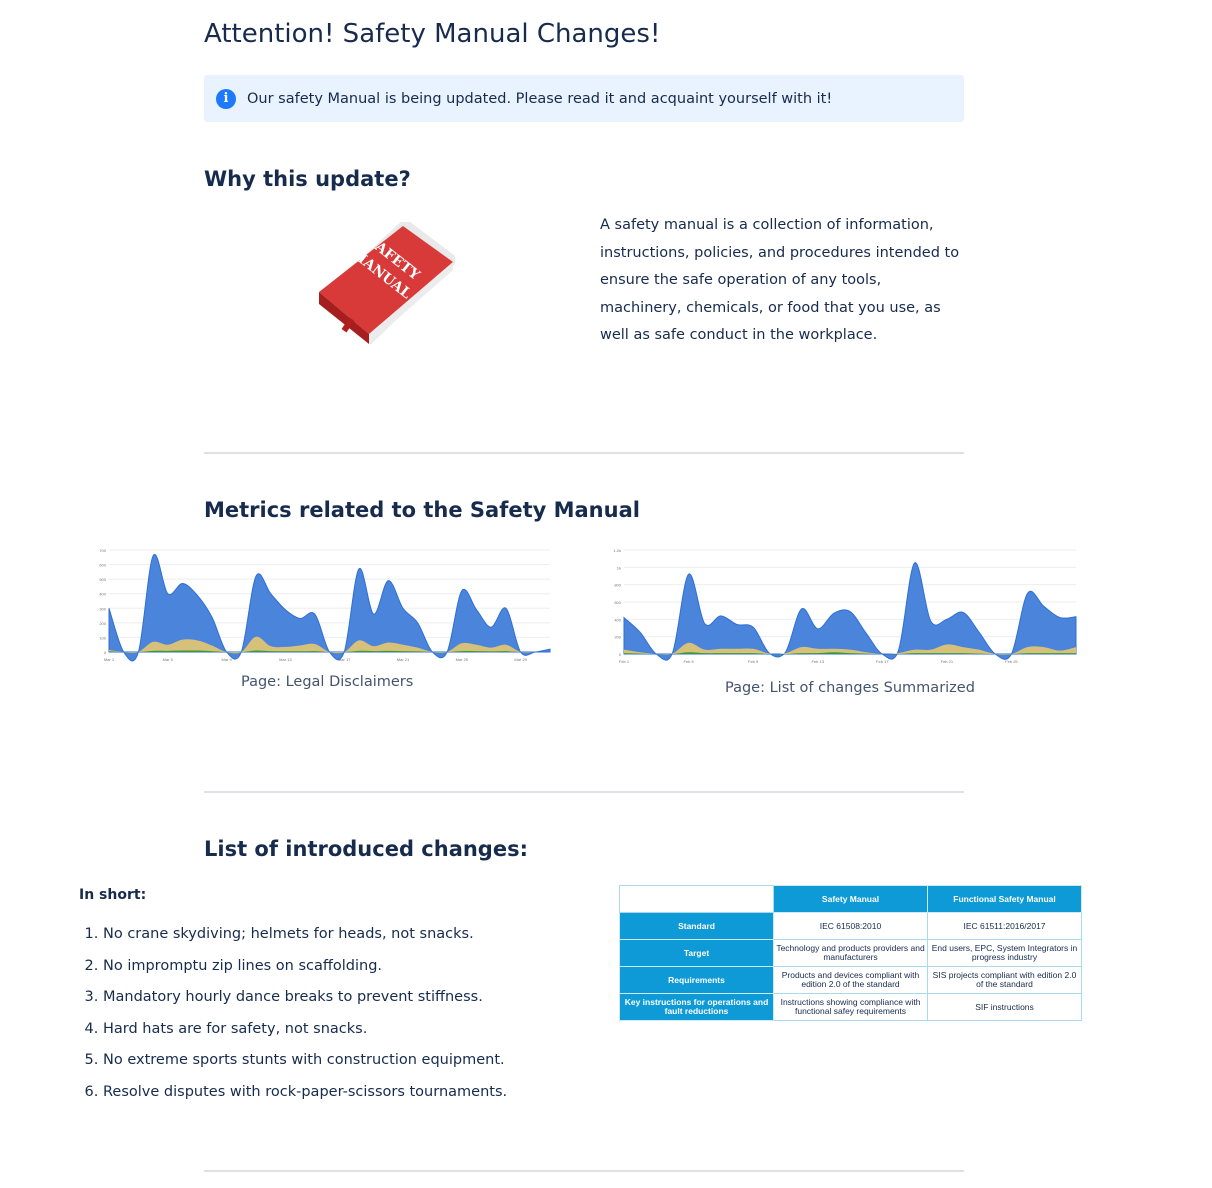  I want to click on row-header-cell: Target, so click(696, 953).